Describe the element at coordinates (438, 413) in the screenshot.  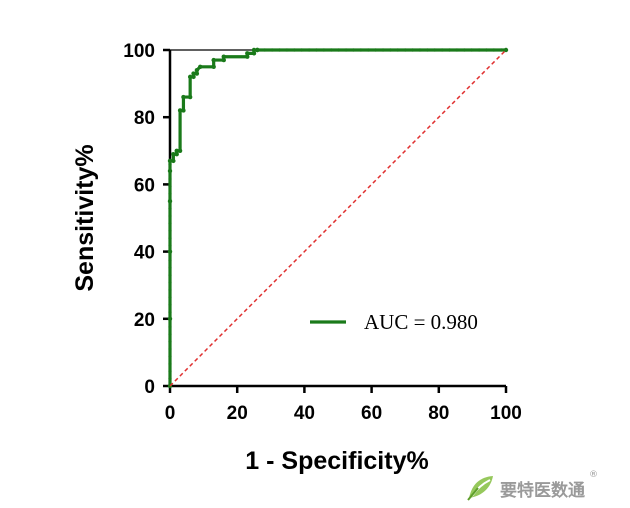
I see `x-tick-label: 80` at that location.